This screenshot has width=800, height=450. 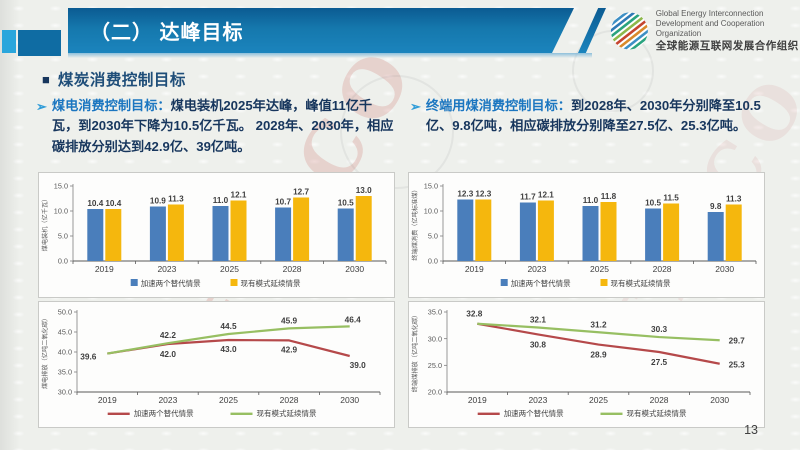 What do you see at coordinates (9, 41) in the screenshot?
I see `deco-square-light` at bounding box center [9, 41].